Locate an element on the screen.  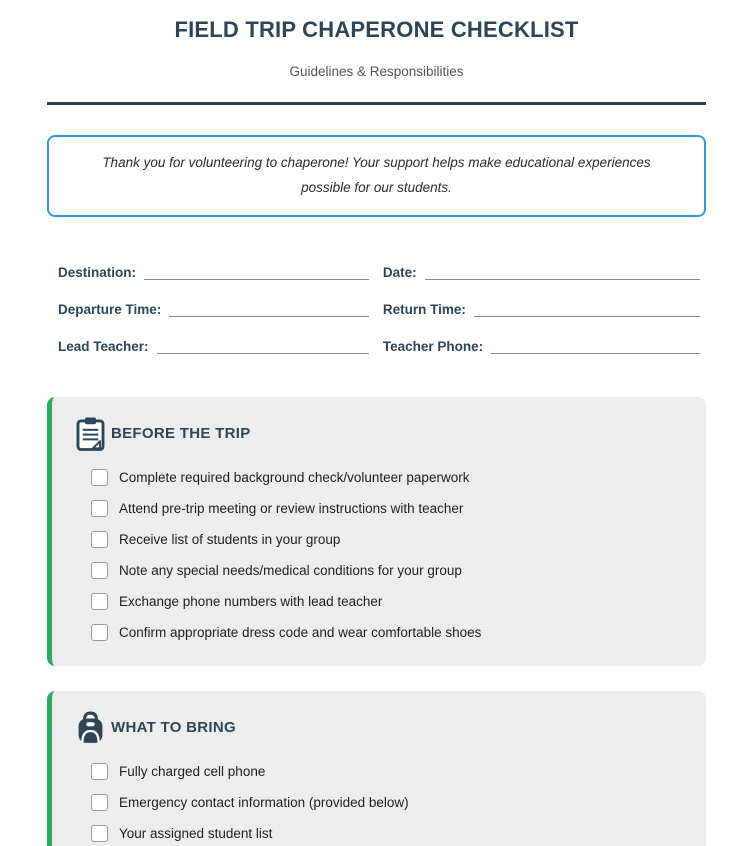
check-item: Receive list of students in your group is located at coordinates (386, 539).